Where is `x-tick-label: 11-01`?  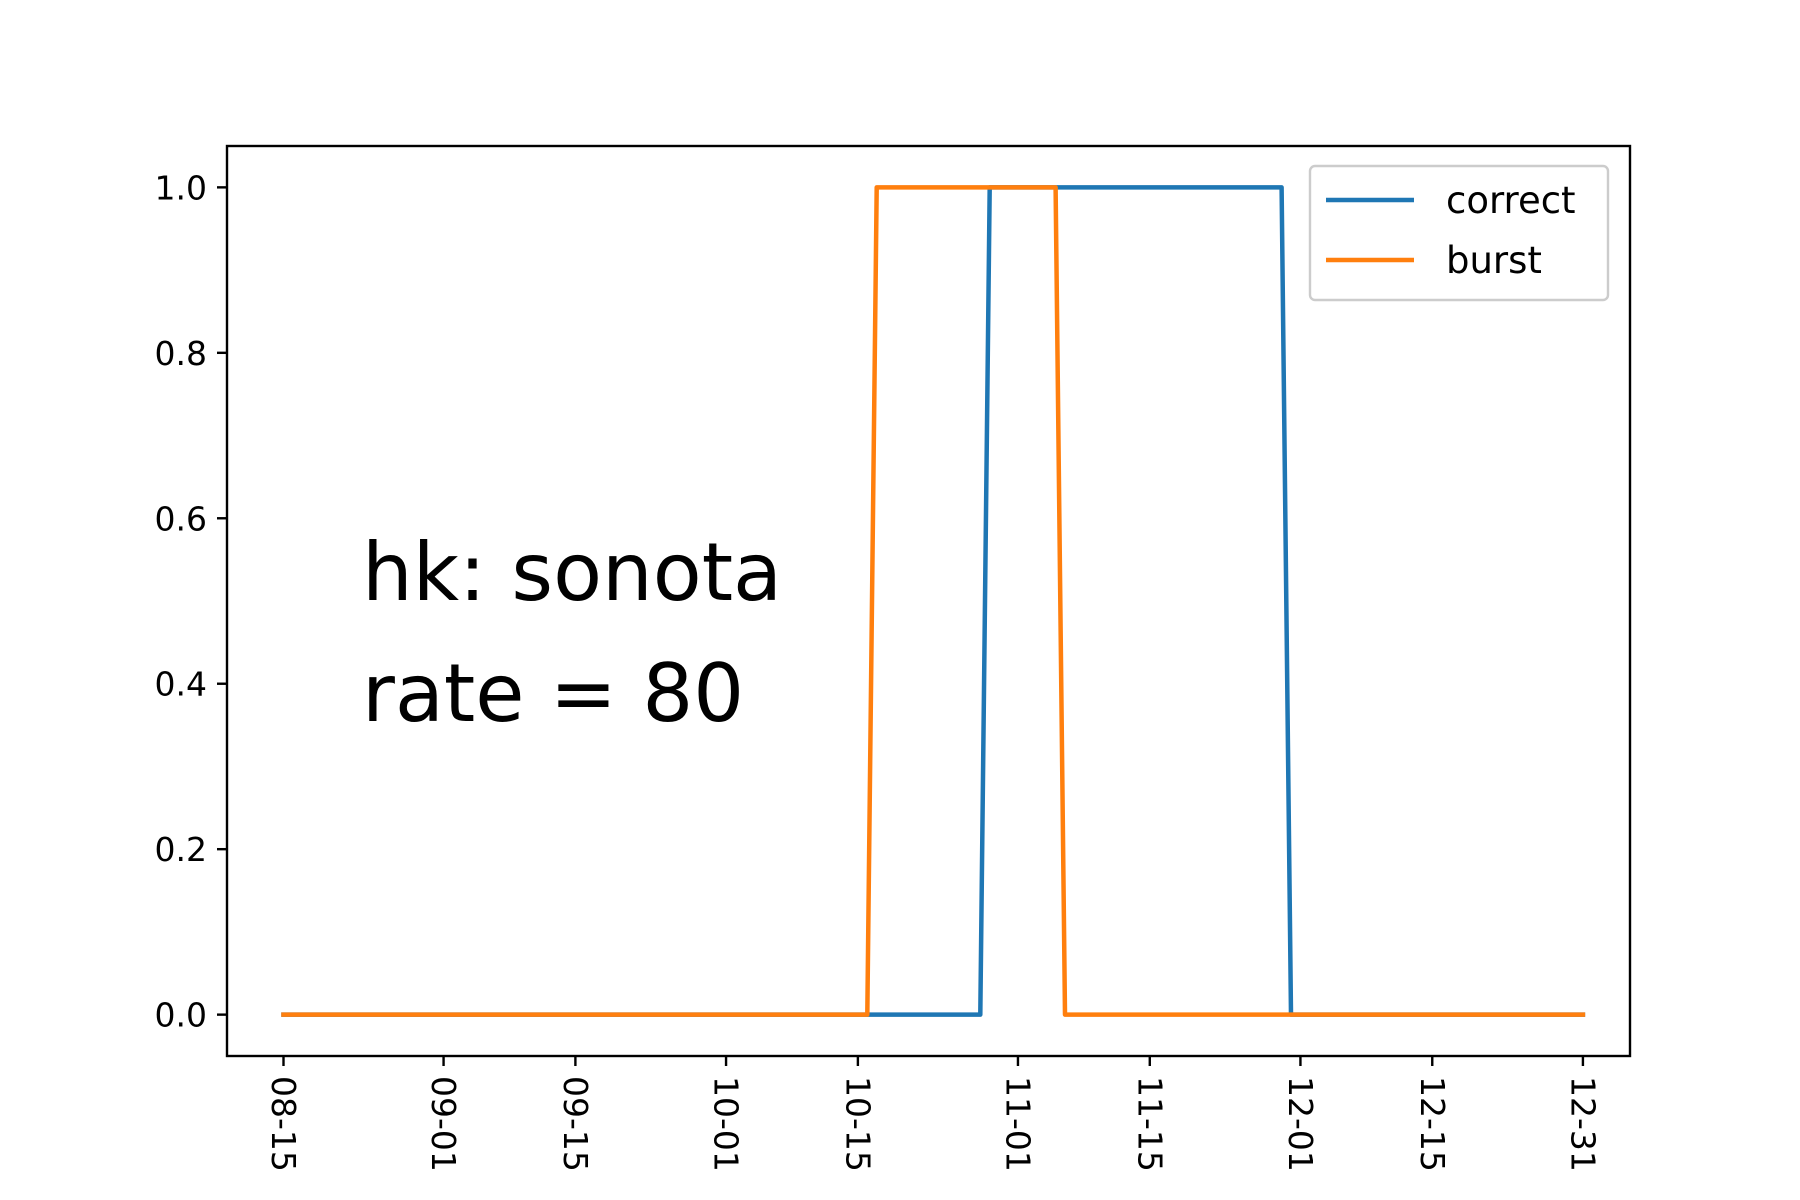
x-tick-label: 11-01 is located at coordinates (1017, 1124).